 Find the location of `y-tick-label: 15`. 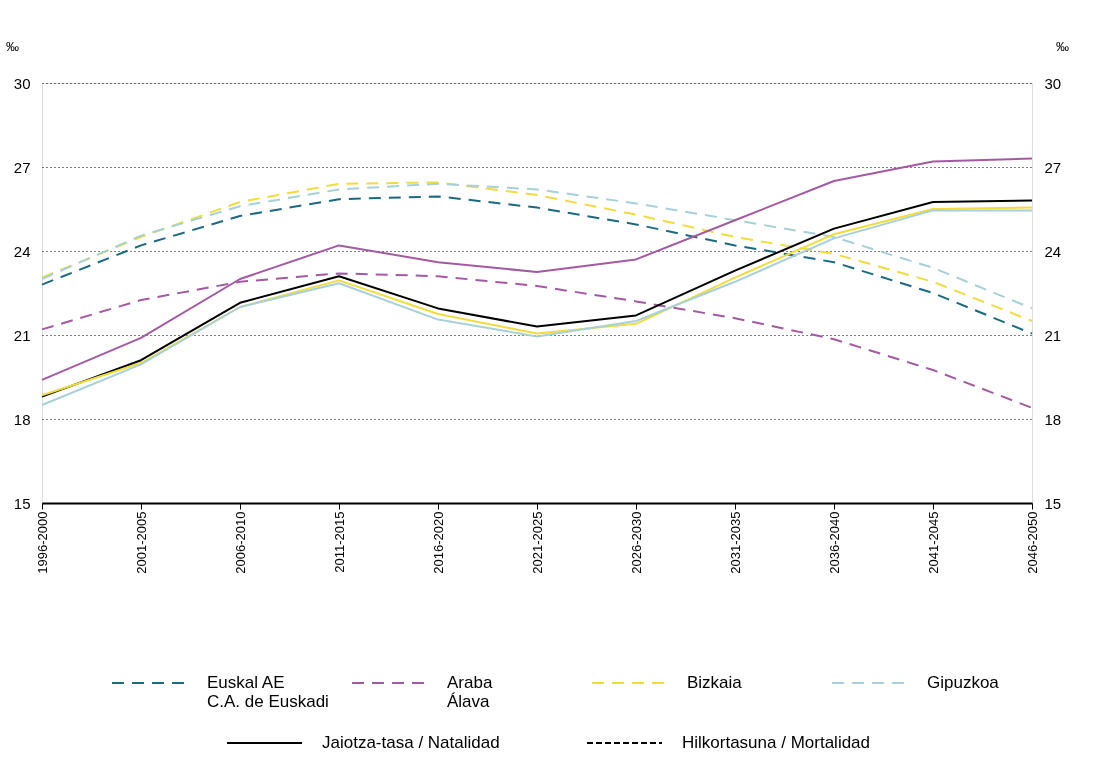

y-tick-label: 15 is located at coordinates (22, 503).